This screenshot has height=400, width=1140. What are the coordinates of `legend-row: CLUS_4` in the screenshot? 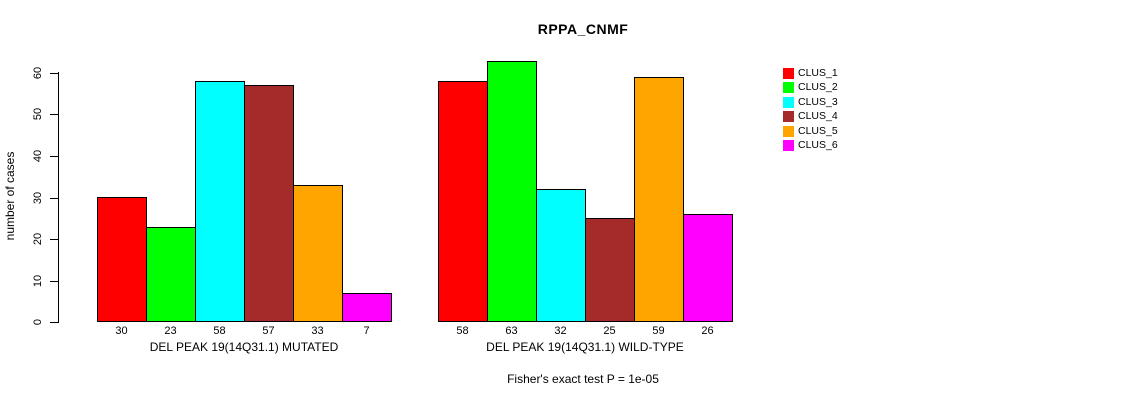 It's located at (810, 117).